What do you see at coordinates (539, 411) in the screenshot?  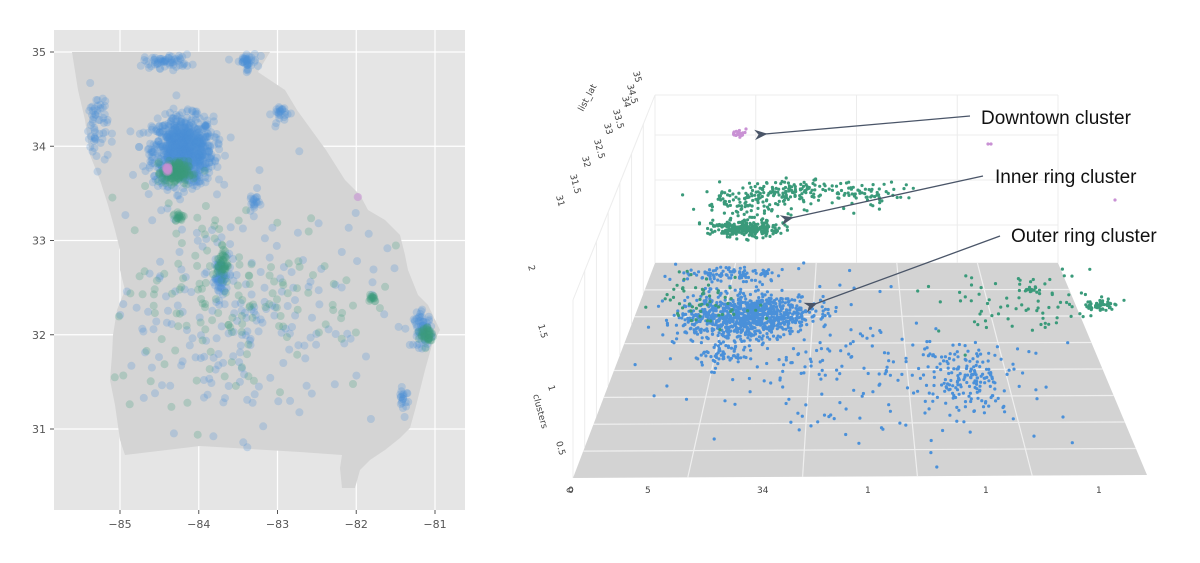 I see `clusters-axis-label: clusters` at bounding box center [539, 411].